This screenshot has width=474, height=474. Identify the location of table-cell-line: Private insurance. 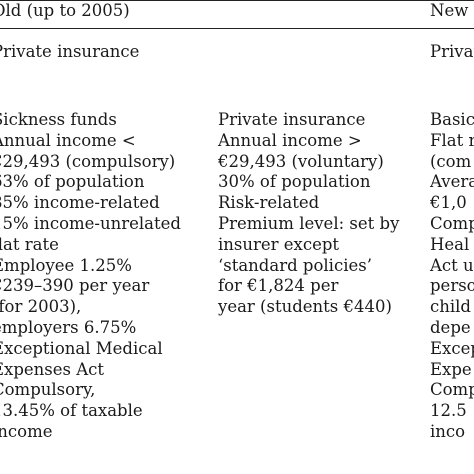
(292, 119).